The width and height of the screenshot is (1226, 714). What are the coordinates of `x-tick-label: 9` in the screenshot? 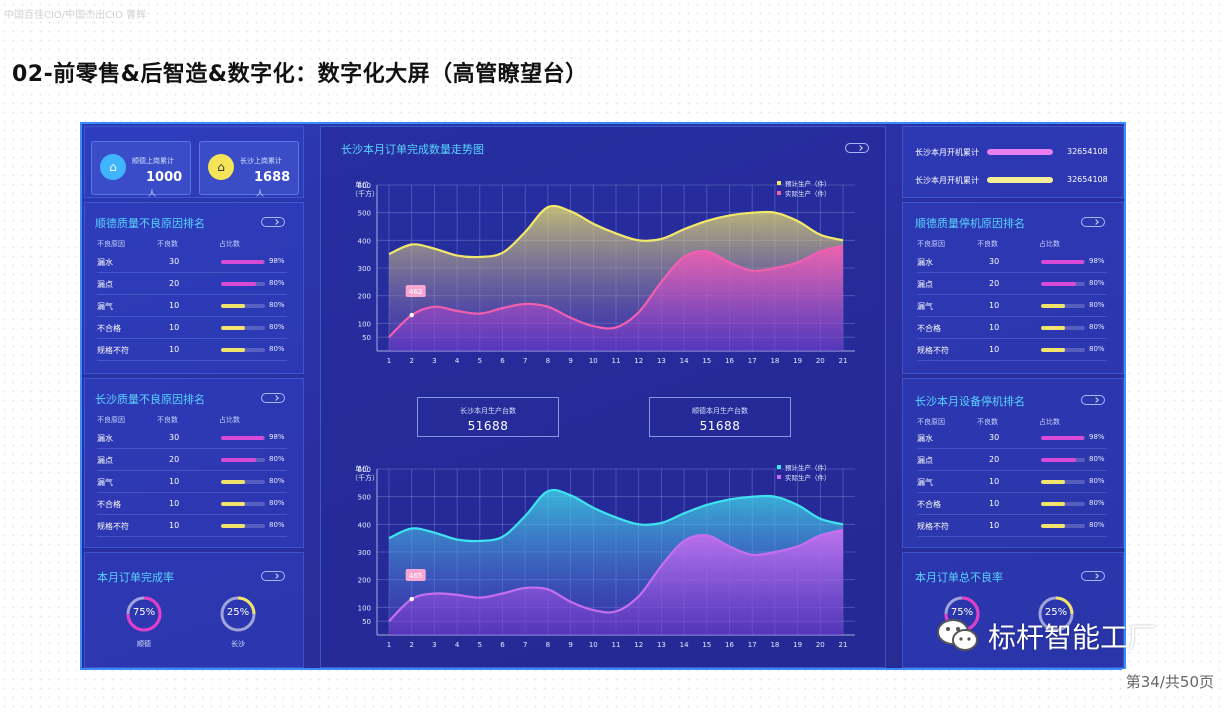 It's located at (570, 361).